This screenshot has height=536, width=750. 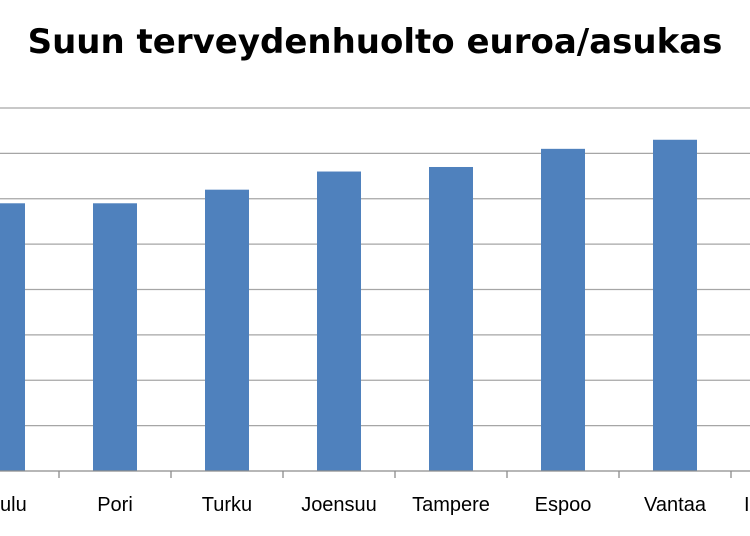 I want to click on bar-joensuu, so click(x=339, y=321).